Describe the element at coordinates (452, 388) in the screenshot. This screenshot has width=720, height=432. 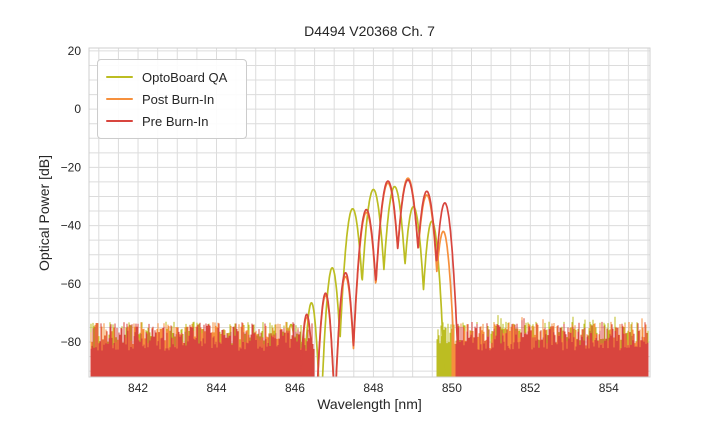
I see `x-tick-label: 850` at that location.